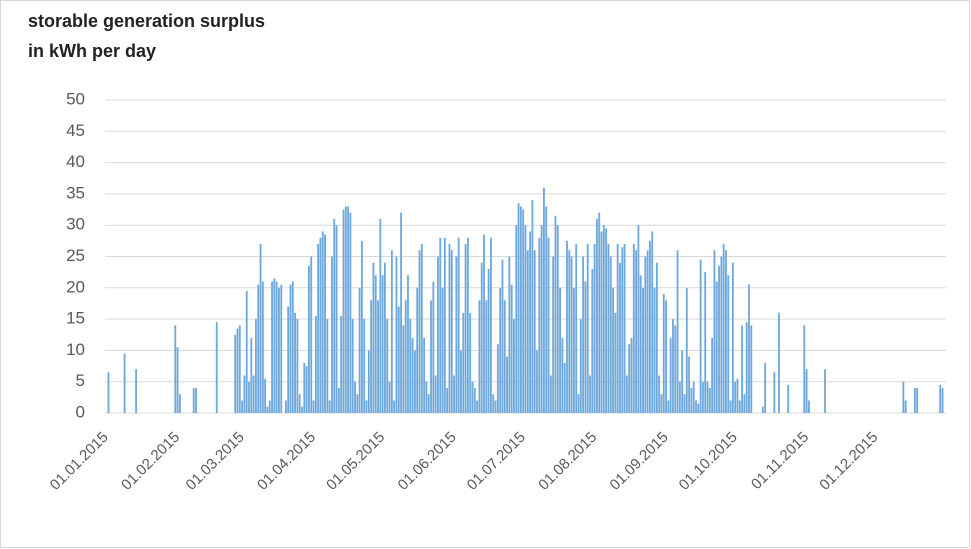  What do you see at coordinates (75, 161) in the screenshot?
I see `y-tick-label: 40` at bounding box center [75, 161].